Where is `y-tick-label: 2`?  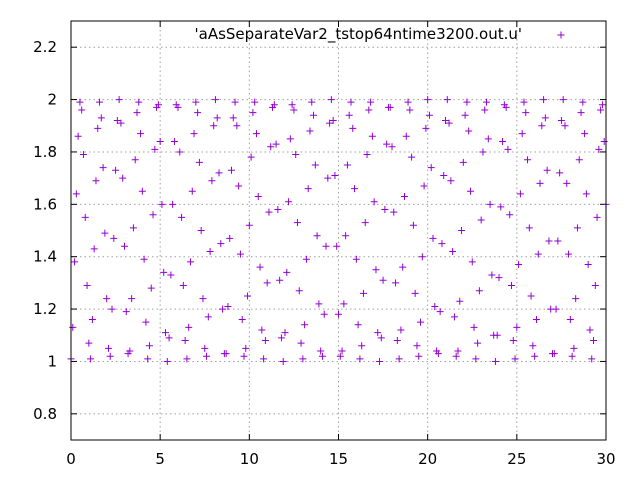
y-tick-label: 2 is located at coordinates (52, 100).